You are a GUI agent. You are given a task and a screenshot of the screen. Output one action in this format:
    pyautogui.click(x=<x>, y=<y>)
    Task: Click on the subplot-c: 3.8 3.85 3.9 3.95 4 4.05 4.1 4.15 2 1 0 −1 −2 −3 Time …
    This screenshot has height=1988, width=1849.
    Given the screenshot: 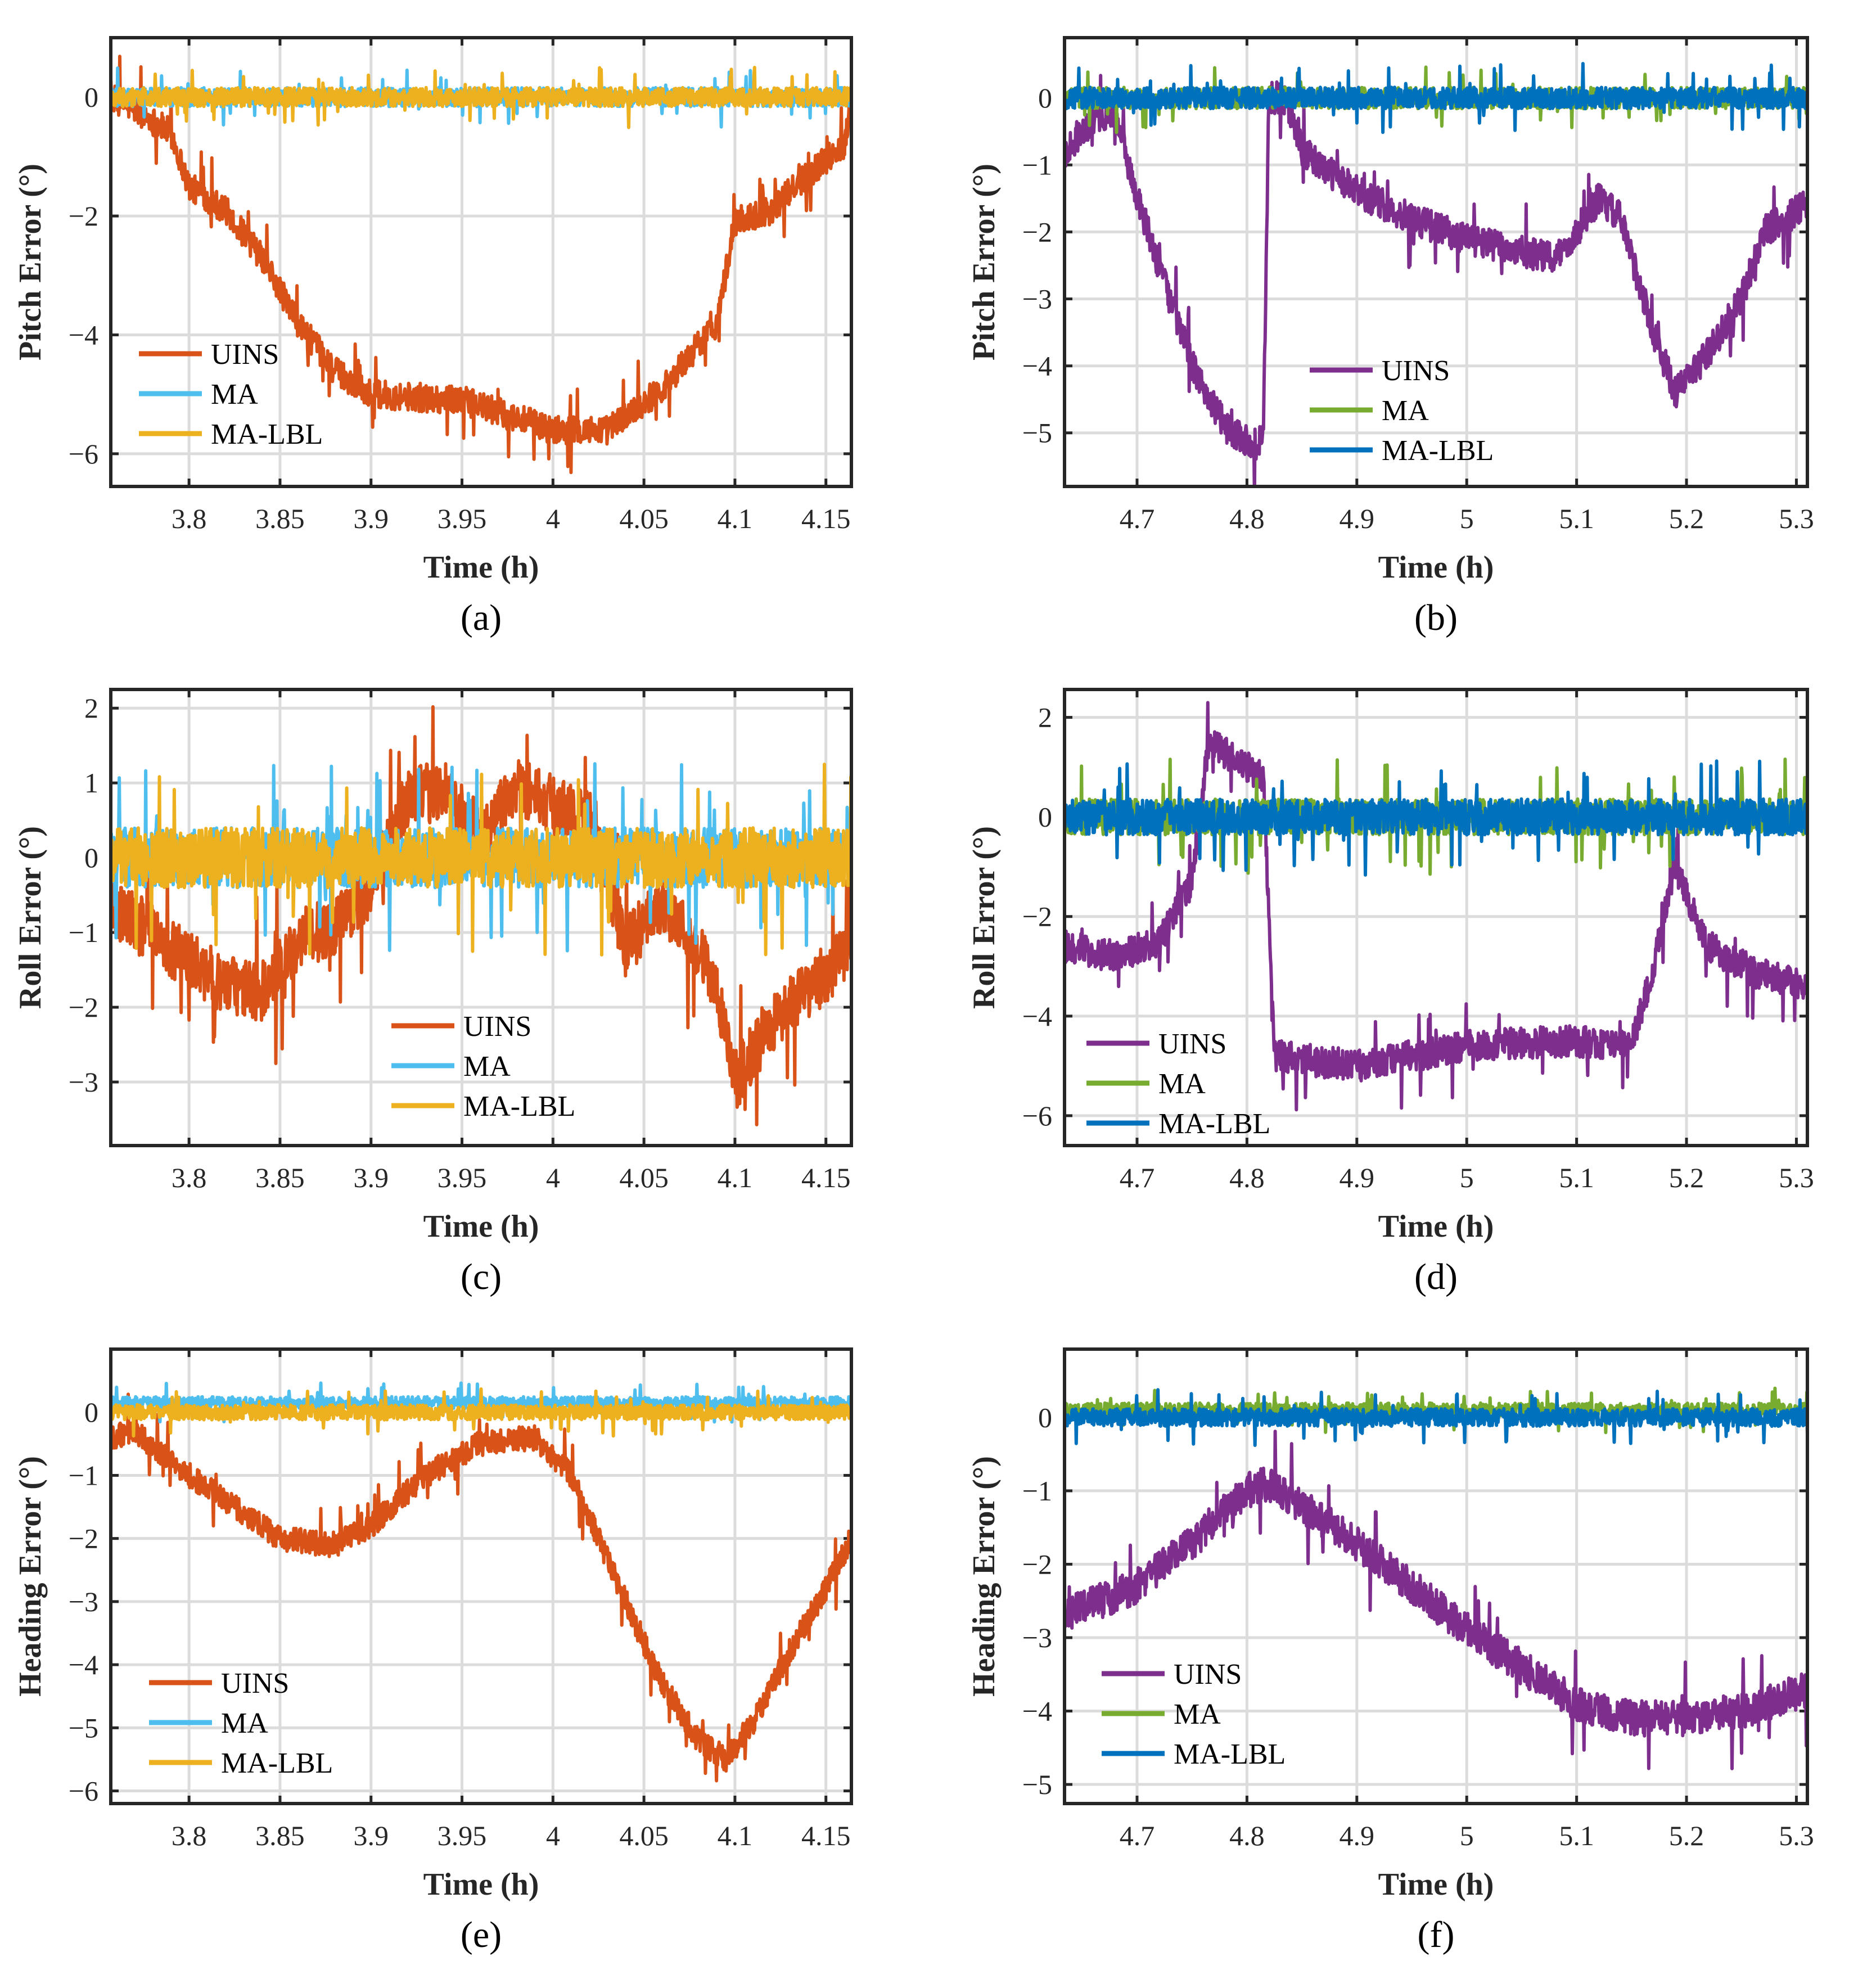 What is the action you would take?
    pyautogui.click(x=433, y=992)
    